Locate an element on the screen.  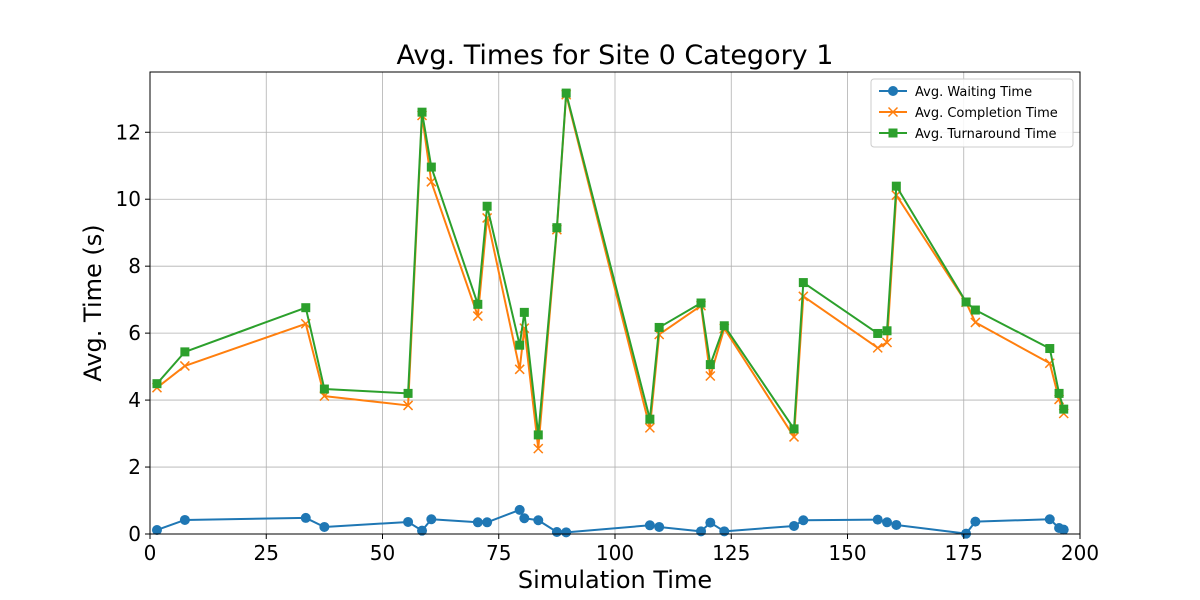
legend-label: Avg. Completion Time is located at coordinates (986, 113).